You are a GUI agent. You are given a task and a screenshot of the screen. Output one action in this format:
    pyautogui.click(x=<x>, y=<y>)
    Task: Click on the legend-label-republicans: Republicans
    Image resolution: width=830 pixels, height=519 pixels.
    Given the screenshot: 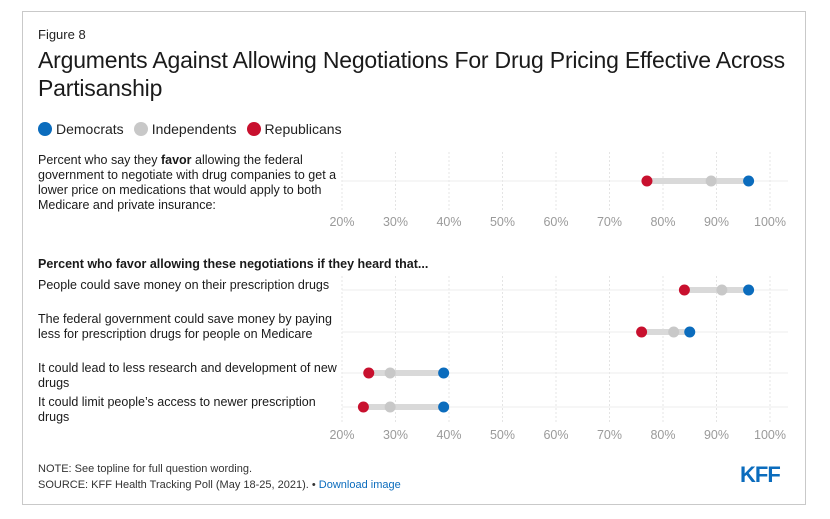 What is the action you would take?
    pyautogui.click(x=303, y=129)
    